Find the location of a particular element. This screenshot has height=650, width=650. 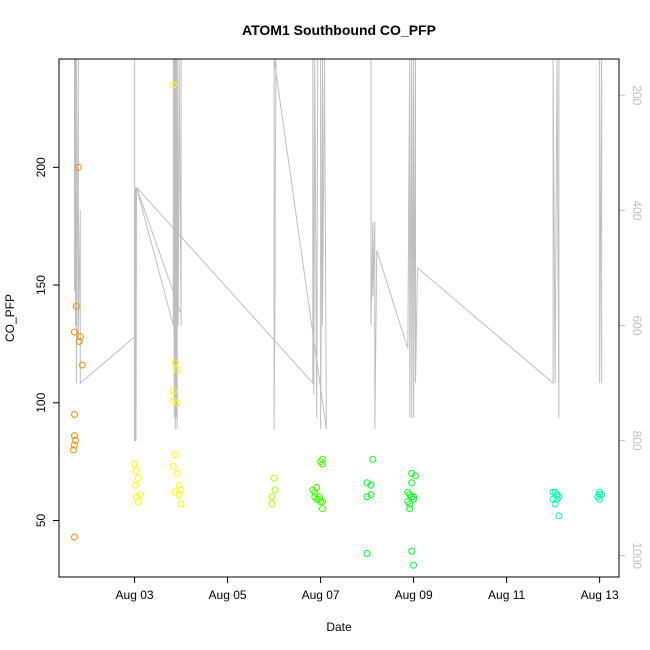

x-tick-label: Aug 05 is located at coordinates (228, 595).